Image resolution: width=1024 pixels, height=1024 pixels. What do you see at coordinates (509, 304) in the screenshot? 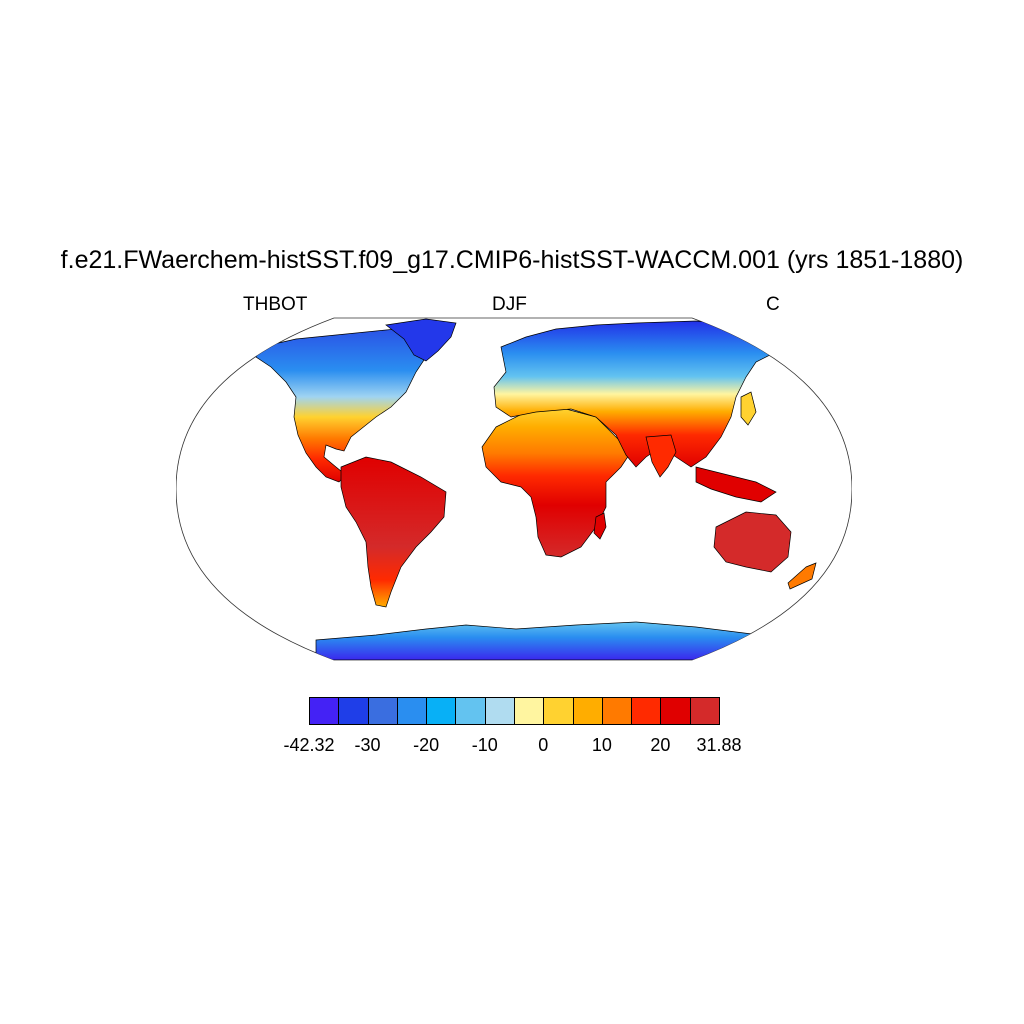
I see `season-label: DJF` at bounding box center [509, 304].